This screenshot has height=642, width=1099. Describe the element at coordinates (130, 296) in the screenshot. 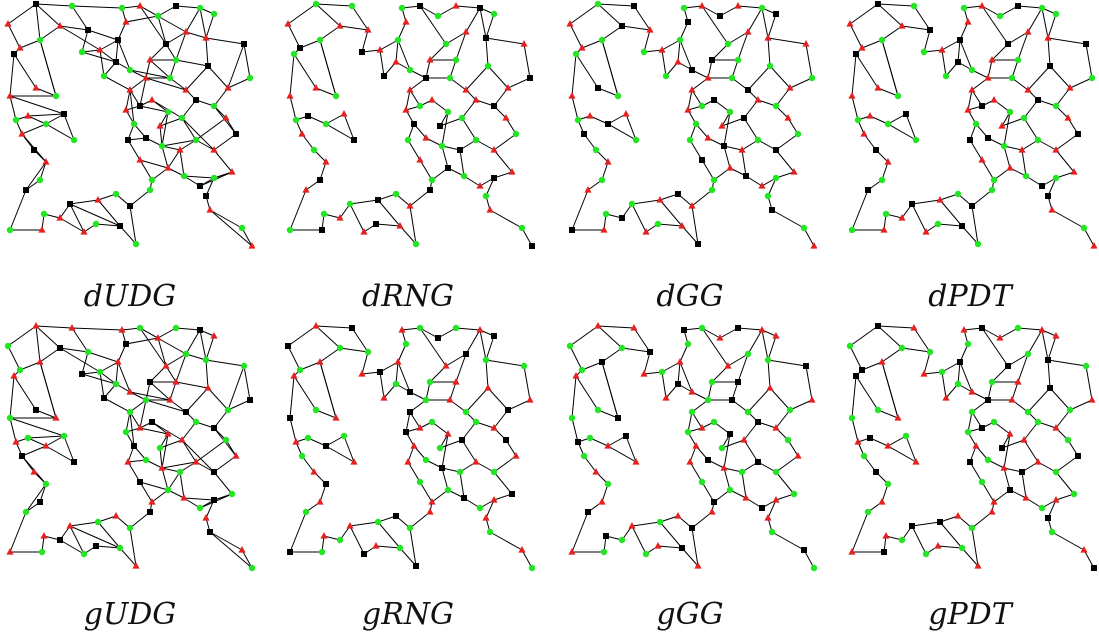

I see `caption-dudg: dUDG` at that location.